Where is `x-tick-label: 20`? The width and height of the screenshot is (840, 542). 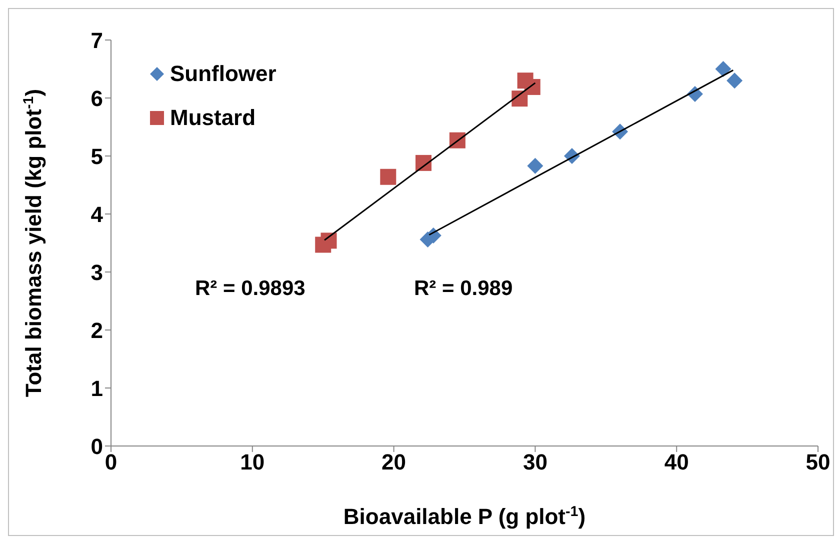 x-tick-label: 20 is located at coordinates (394, 462).